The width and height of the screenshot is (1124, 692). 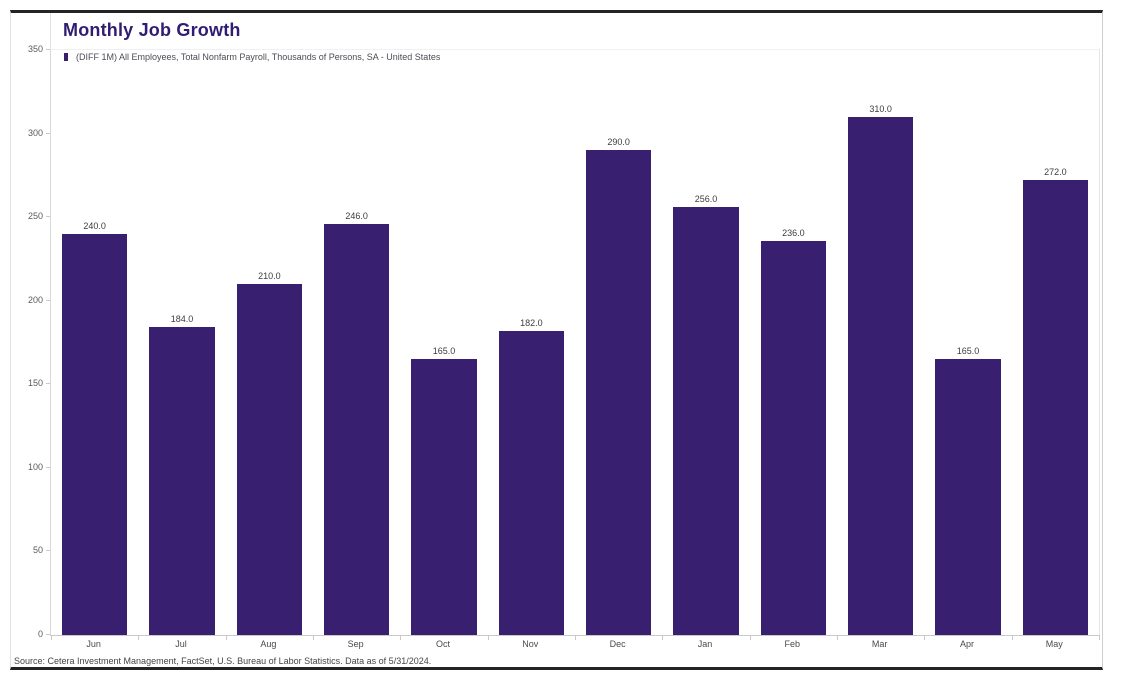 What do you see at coordinates (618, 142) in the screenshot?
I see `bar-value-label: 290.0` at bounding box center [618, 142].